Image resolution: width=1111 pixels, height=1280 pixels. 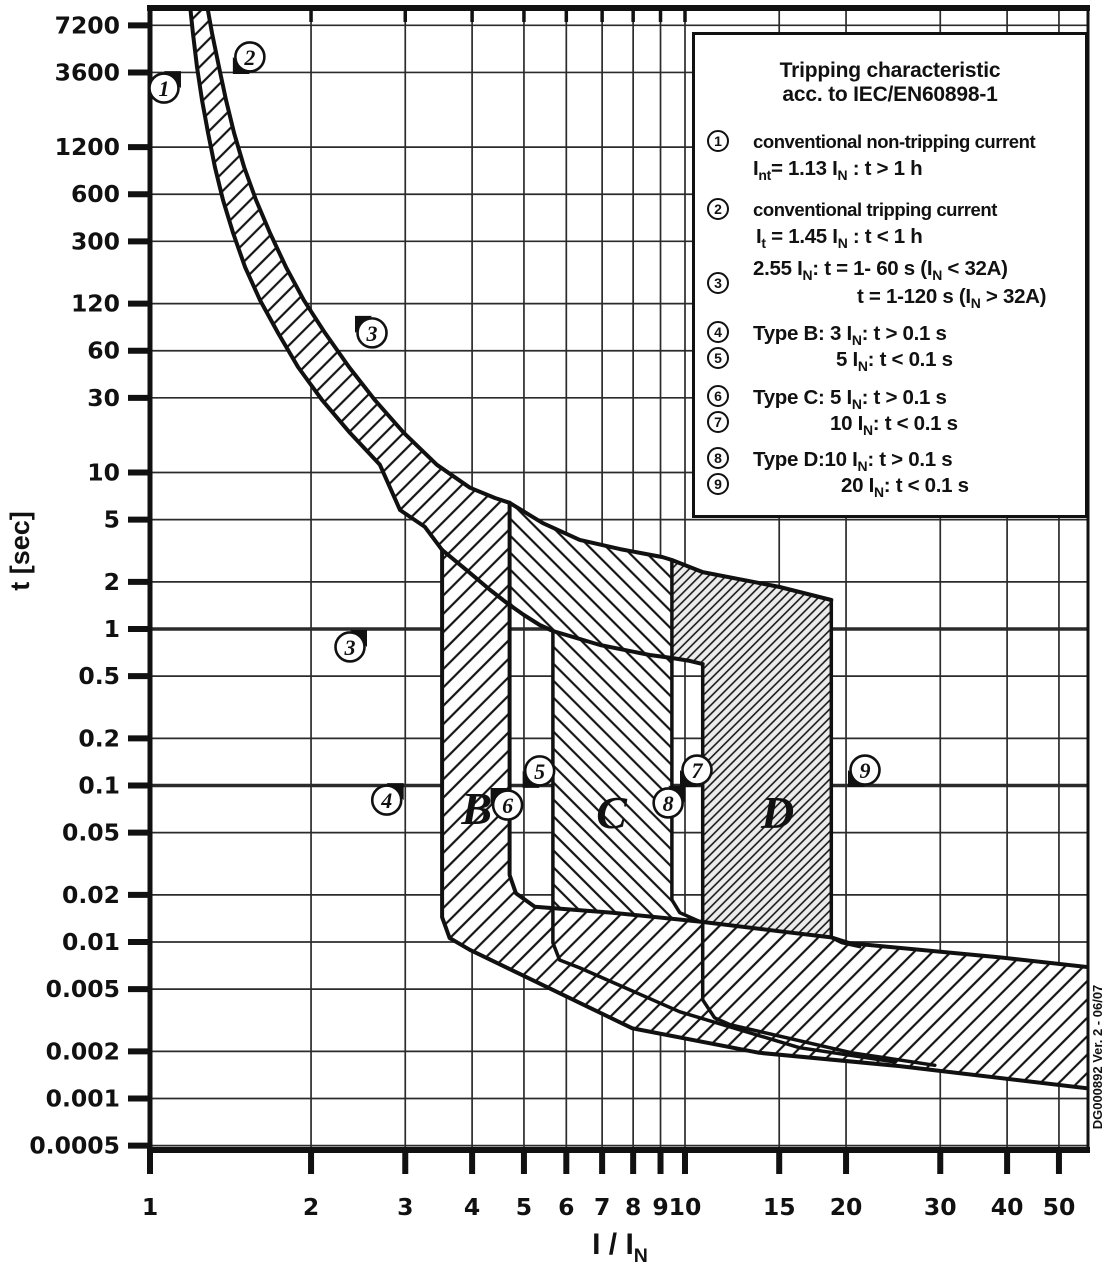 What do you see at coordinates (890, 94) in the screenshot?
I see `legend-title-line2: acc. to IEC/EN60898-1` at bounding box center [890, 94].